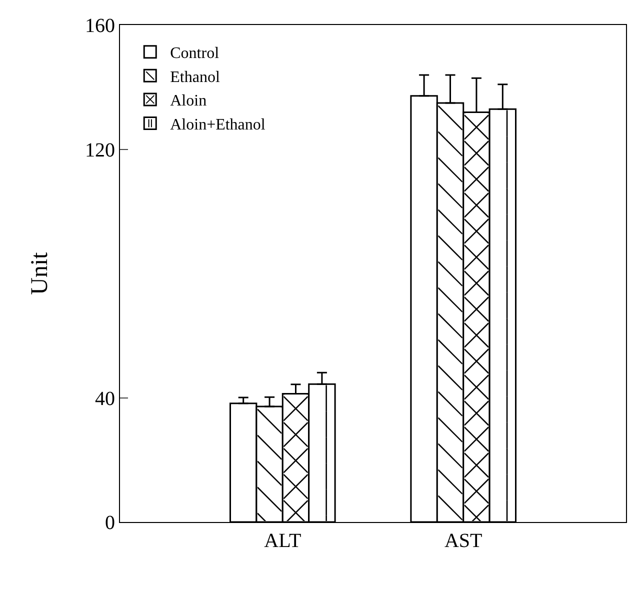 The image size is (636, 592). What do you see at coordinates (195, 77) in the screenshot?
I see `legend-label: Ethanol` at bounding box center [195, 77].